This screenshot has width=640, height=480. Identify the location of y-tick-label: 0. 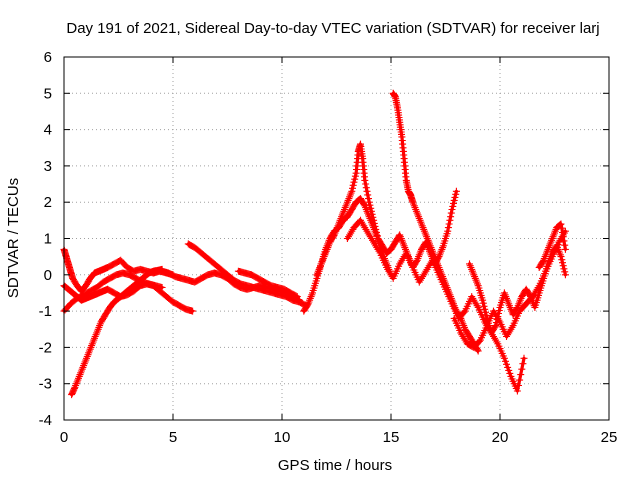
(48, 275).